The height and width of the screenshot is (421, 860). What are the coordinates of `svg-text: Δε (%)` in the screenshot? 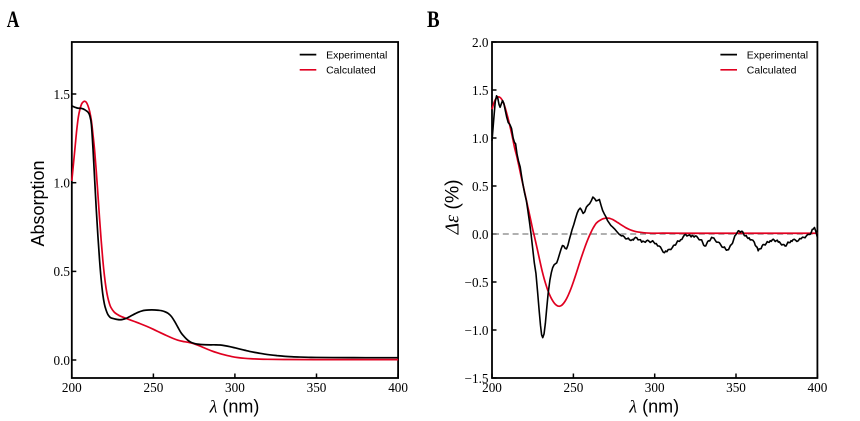 It's located at (453, 207).